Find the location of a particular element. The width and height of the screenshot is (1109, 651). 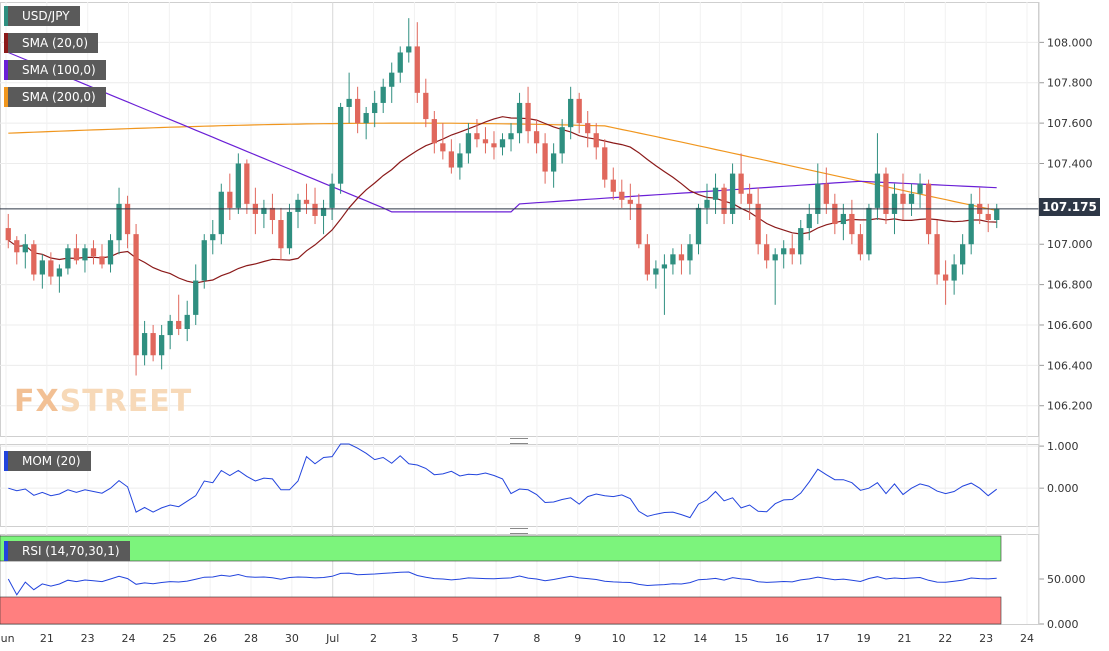

price-tick-label: 106.200 is located at coordinates (1070, 406).